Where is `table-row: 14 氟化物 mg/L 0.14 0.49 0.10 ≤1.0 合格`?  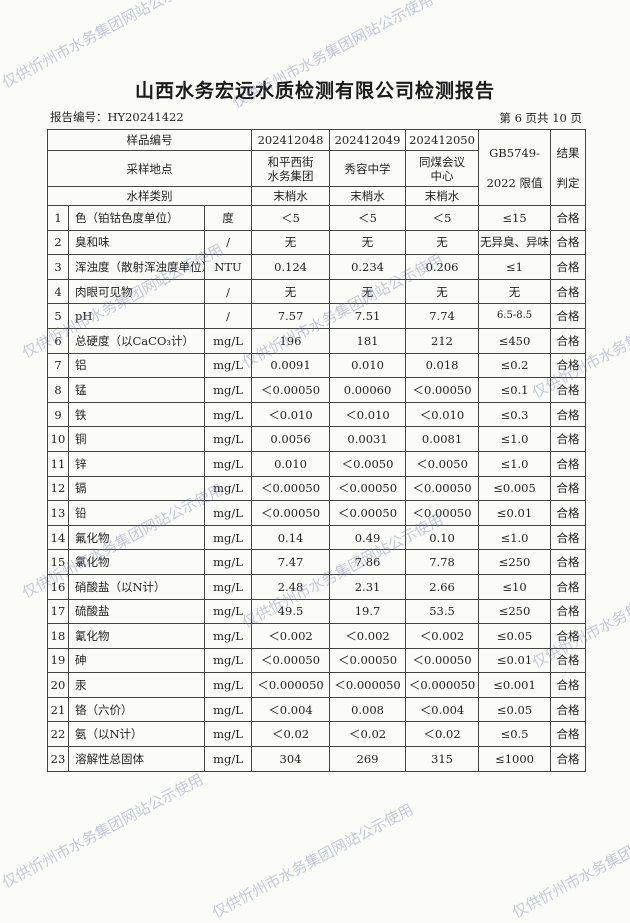 table-row: 14 氟化物 mg/L 0.14 0.49 0.10 ≤1.0 合格 is located at coordinates (317, 537).